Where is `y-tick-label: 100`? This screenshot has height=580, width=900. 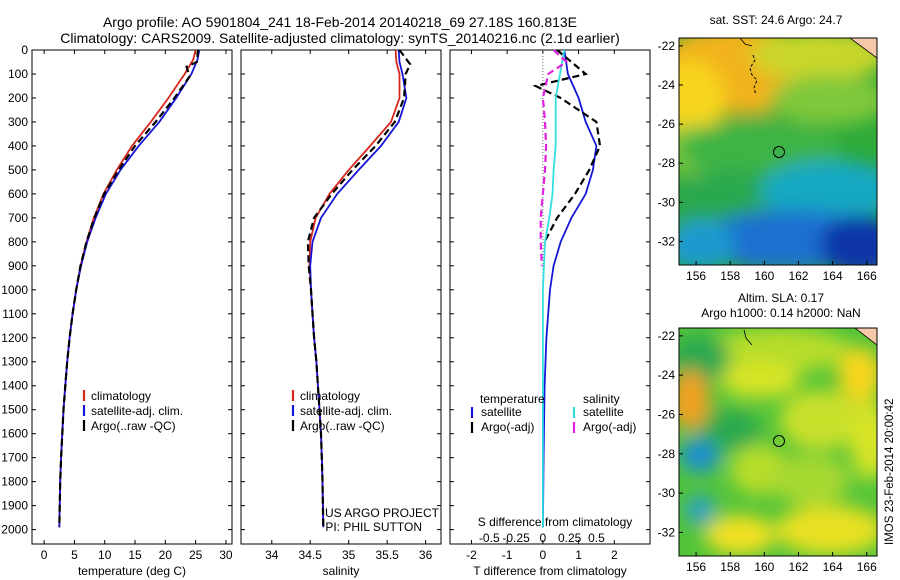
y-tick-label: 100 is located at coordinates (18, 74).